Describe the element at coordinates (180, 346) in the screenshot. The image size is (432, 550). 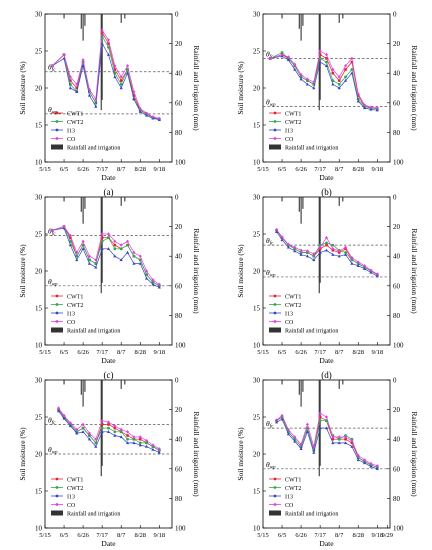
I see `y-right-tick-label: 100` at that location.